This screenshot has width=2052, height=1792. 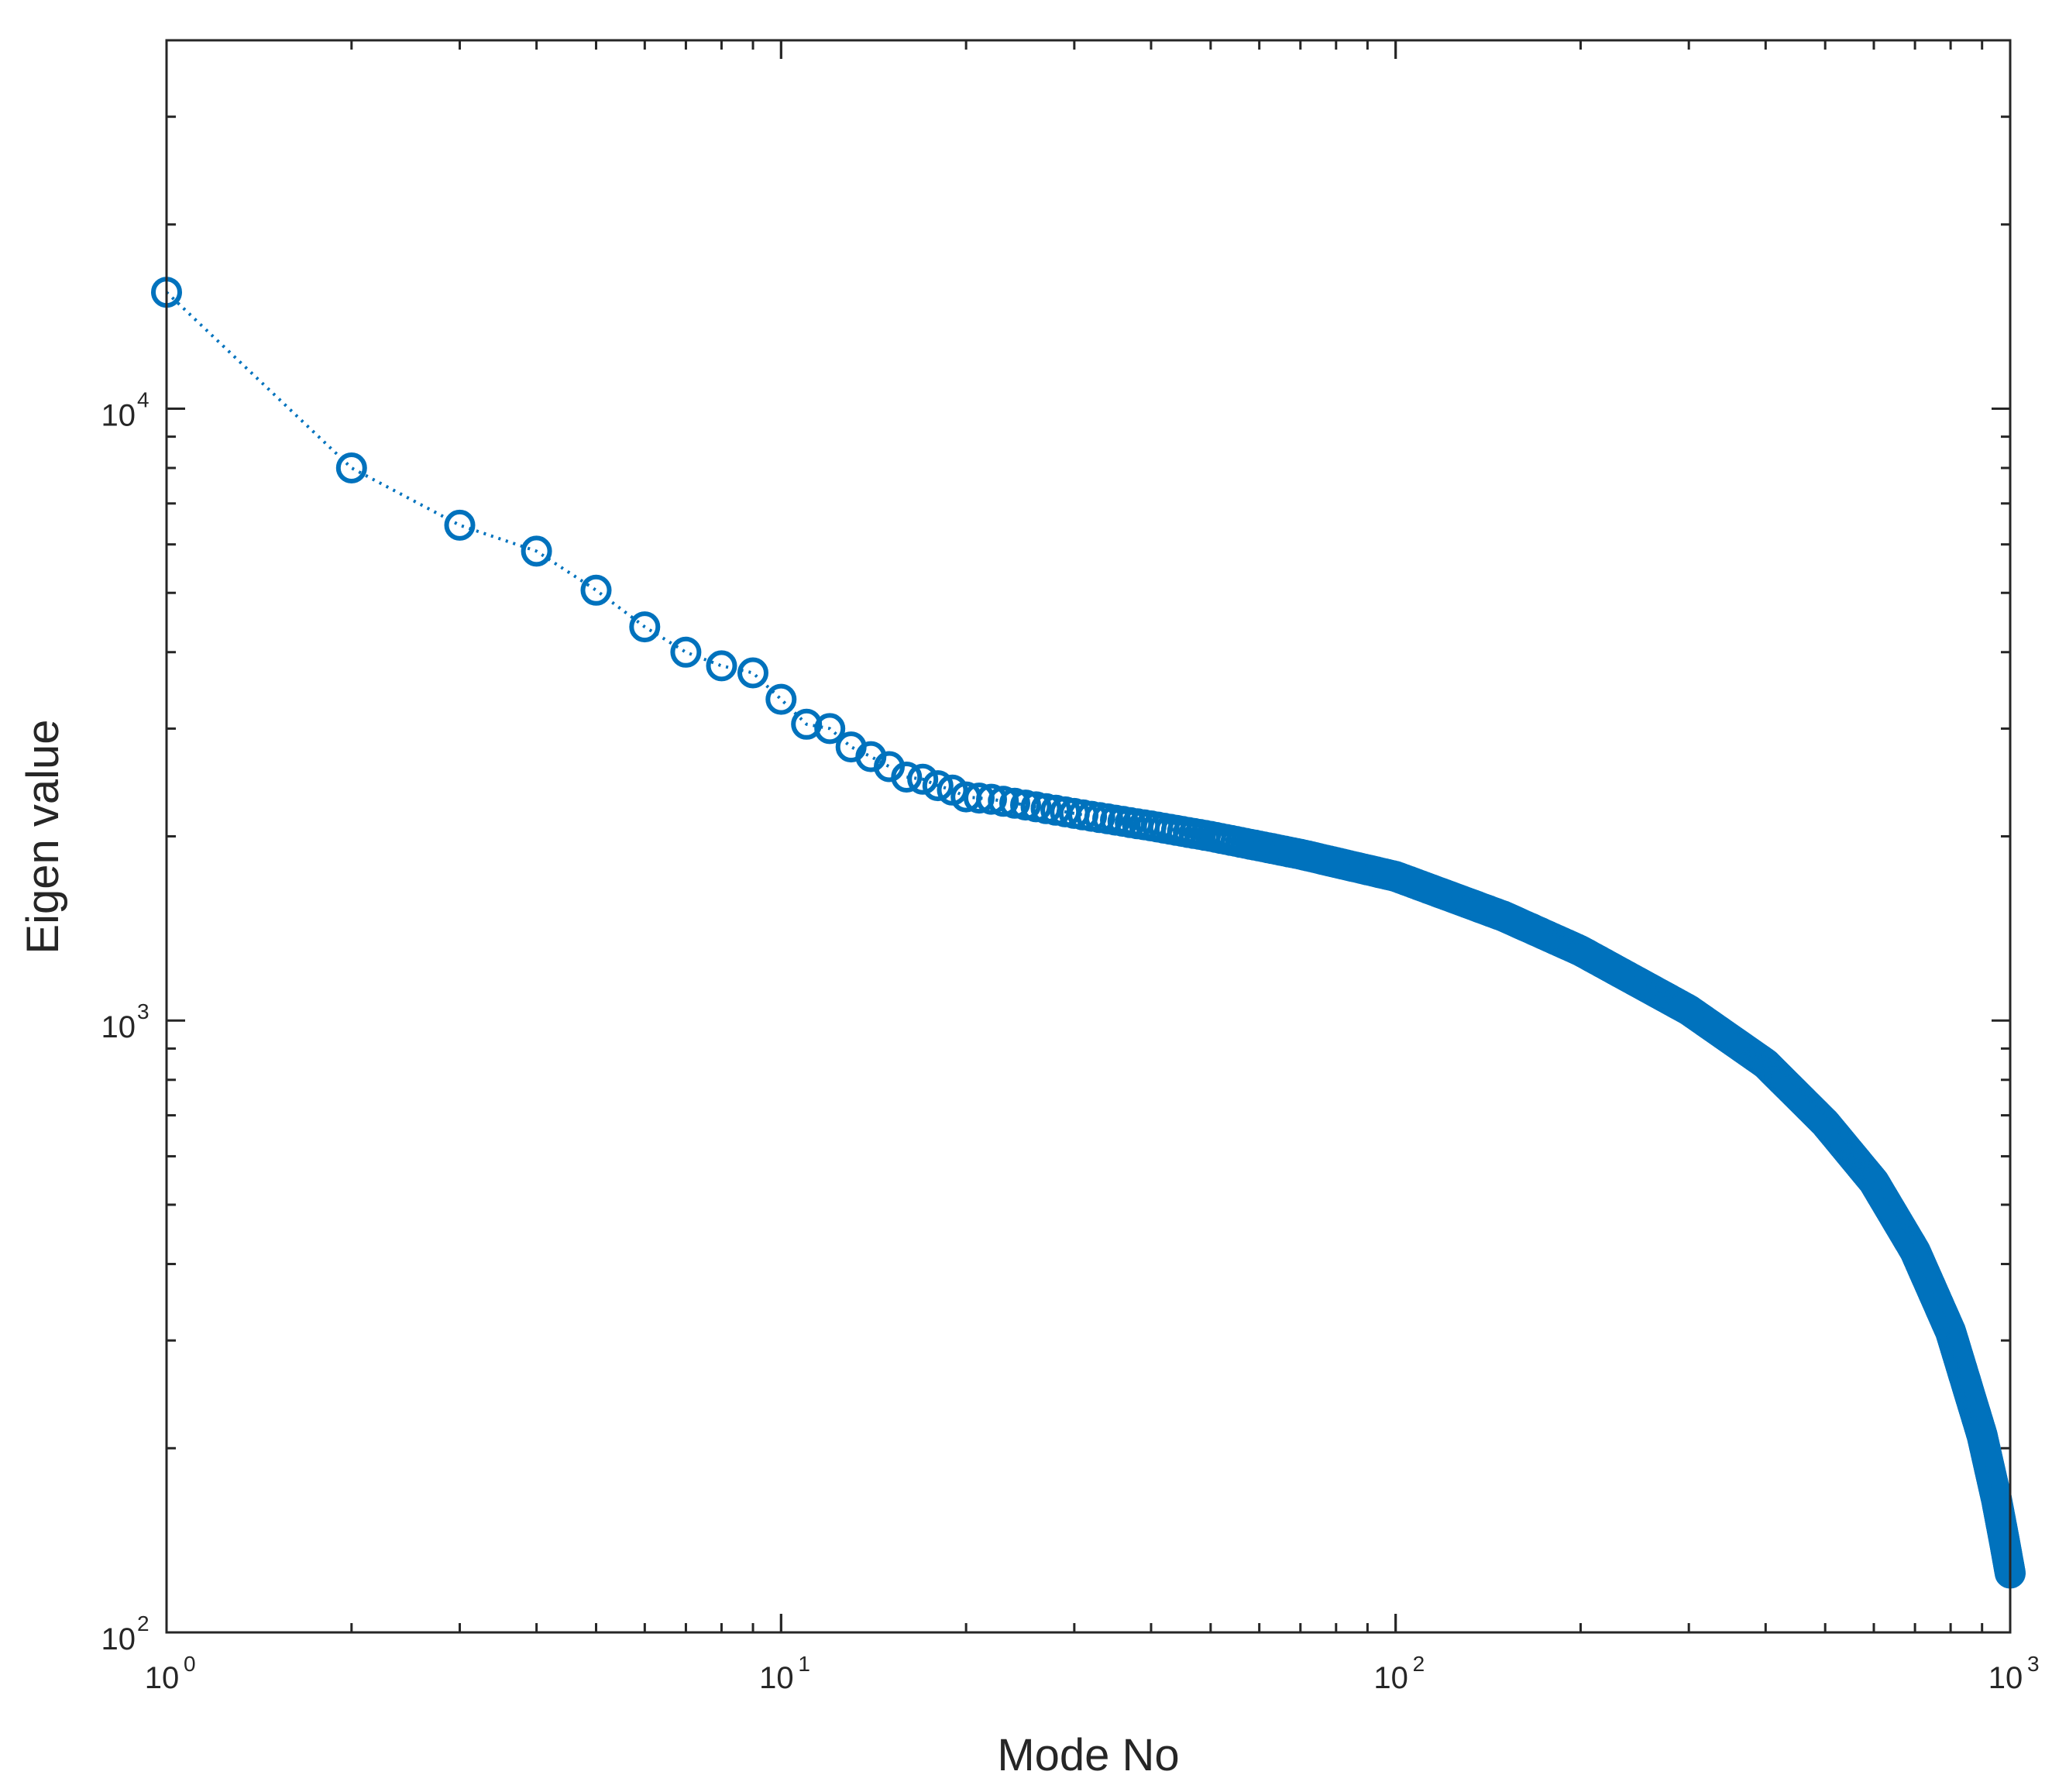 I want to click on y-tick-exponent: 2, so click(x=143, y=1624).